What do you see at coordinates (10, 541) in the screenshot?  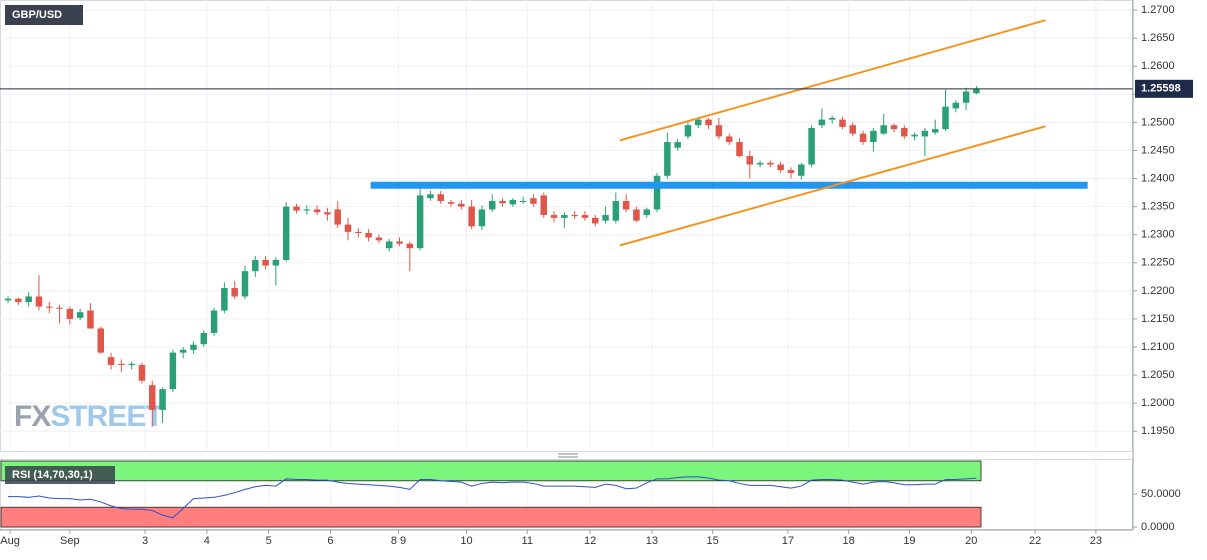 I see `x-tick-label: Aug` at bounding box center [10, 541].